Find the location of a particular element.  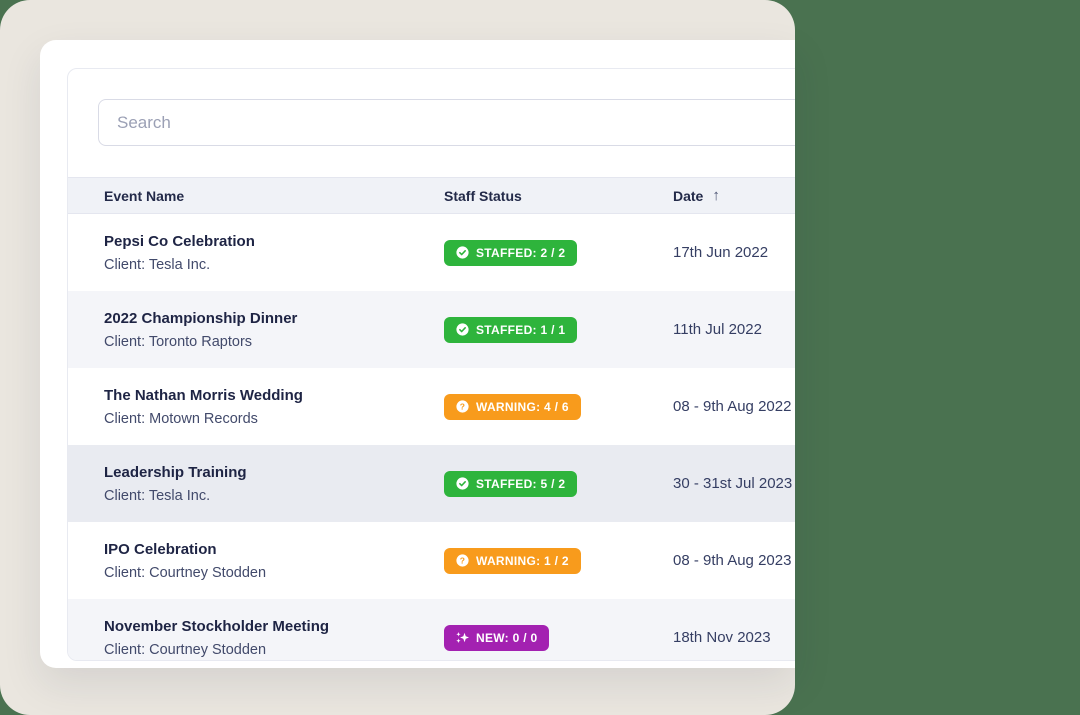

event-cell: Leadership Training Client: Tesla Inc. is located at coordinates (274, 484).